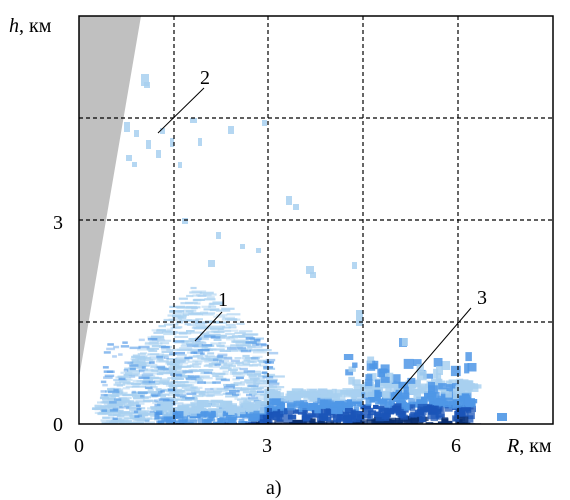 This screenshot has width=570, height=500. I want to click on callout-label-1: 1, so click(223, 300).